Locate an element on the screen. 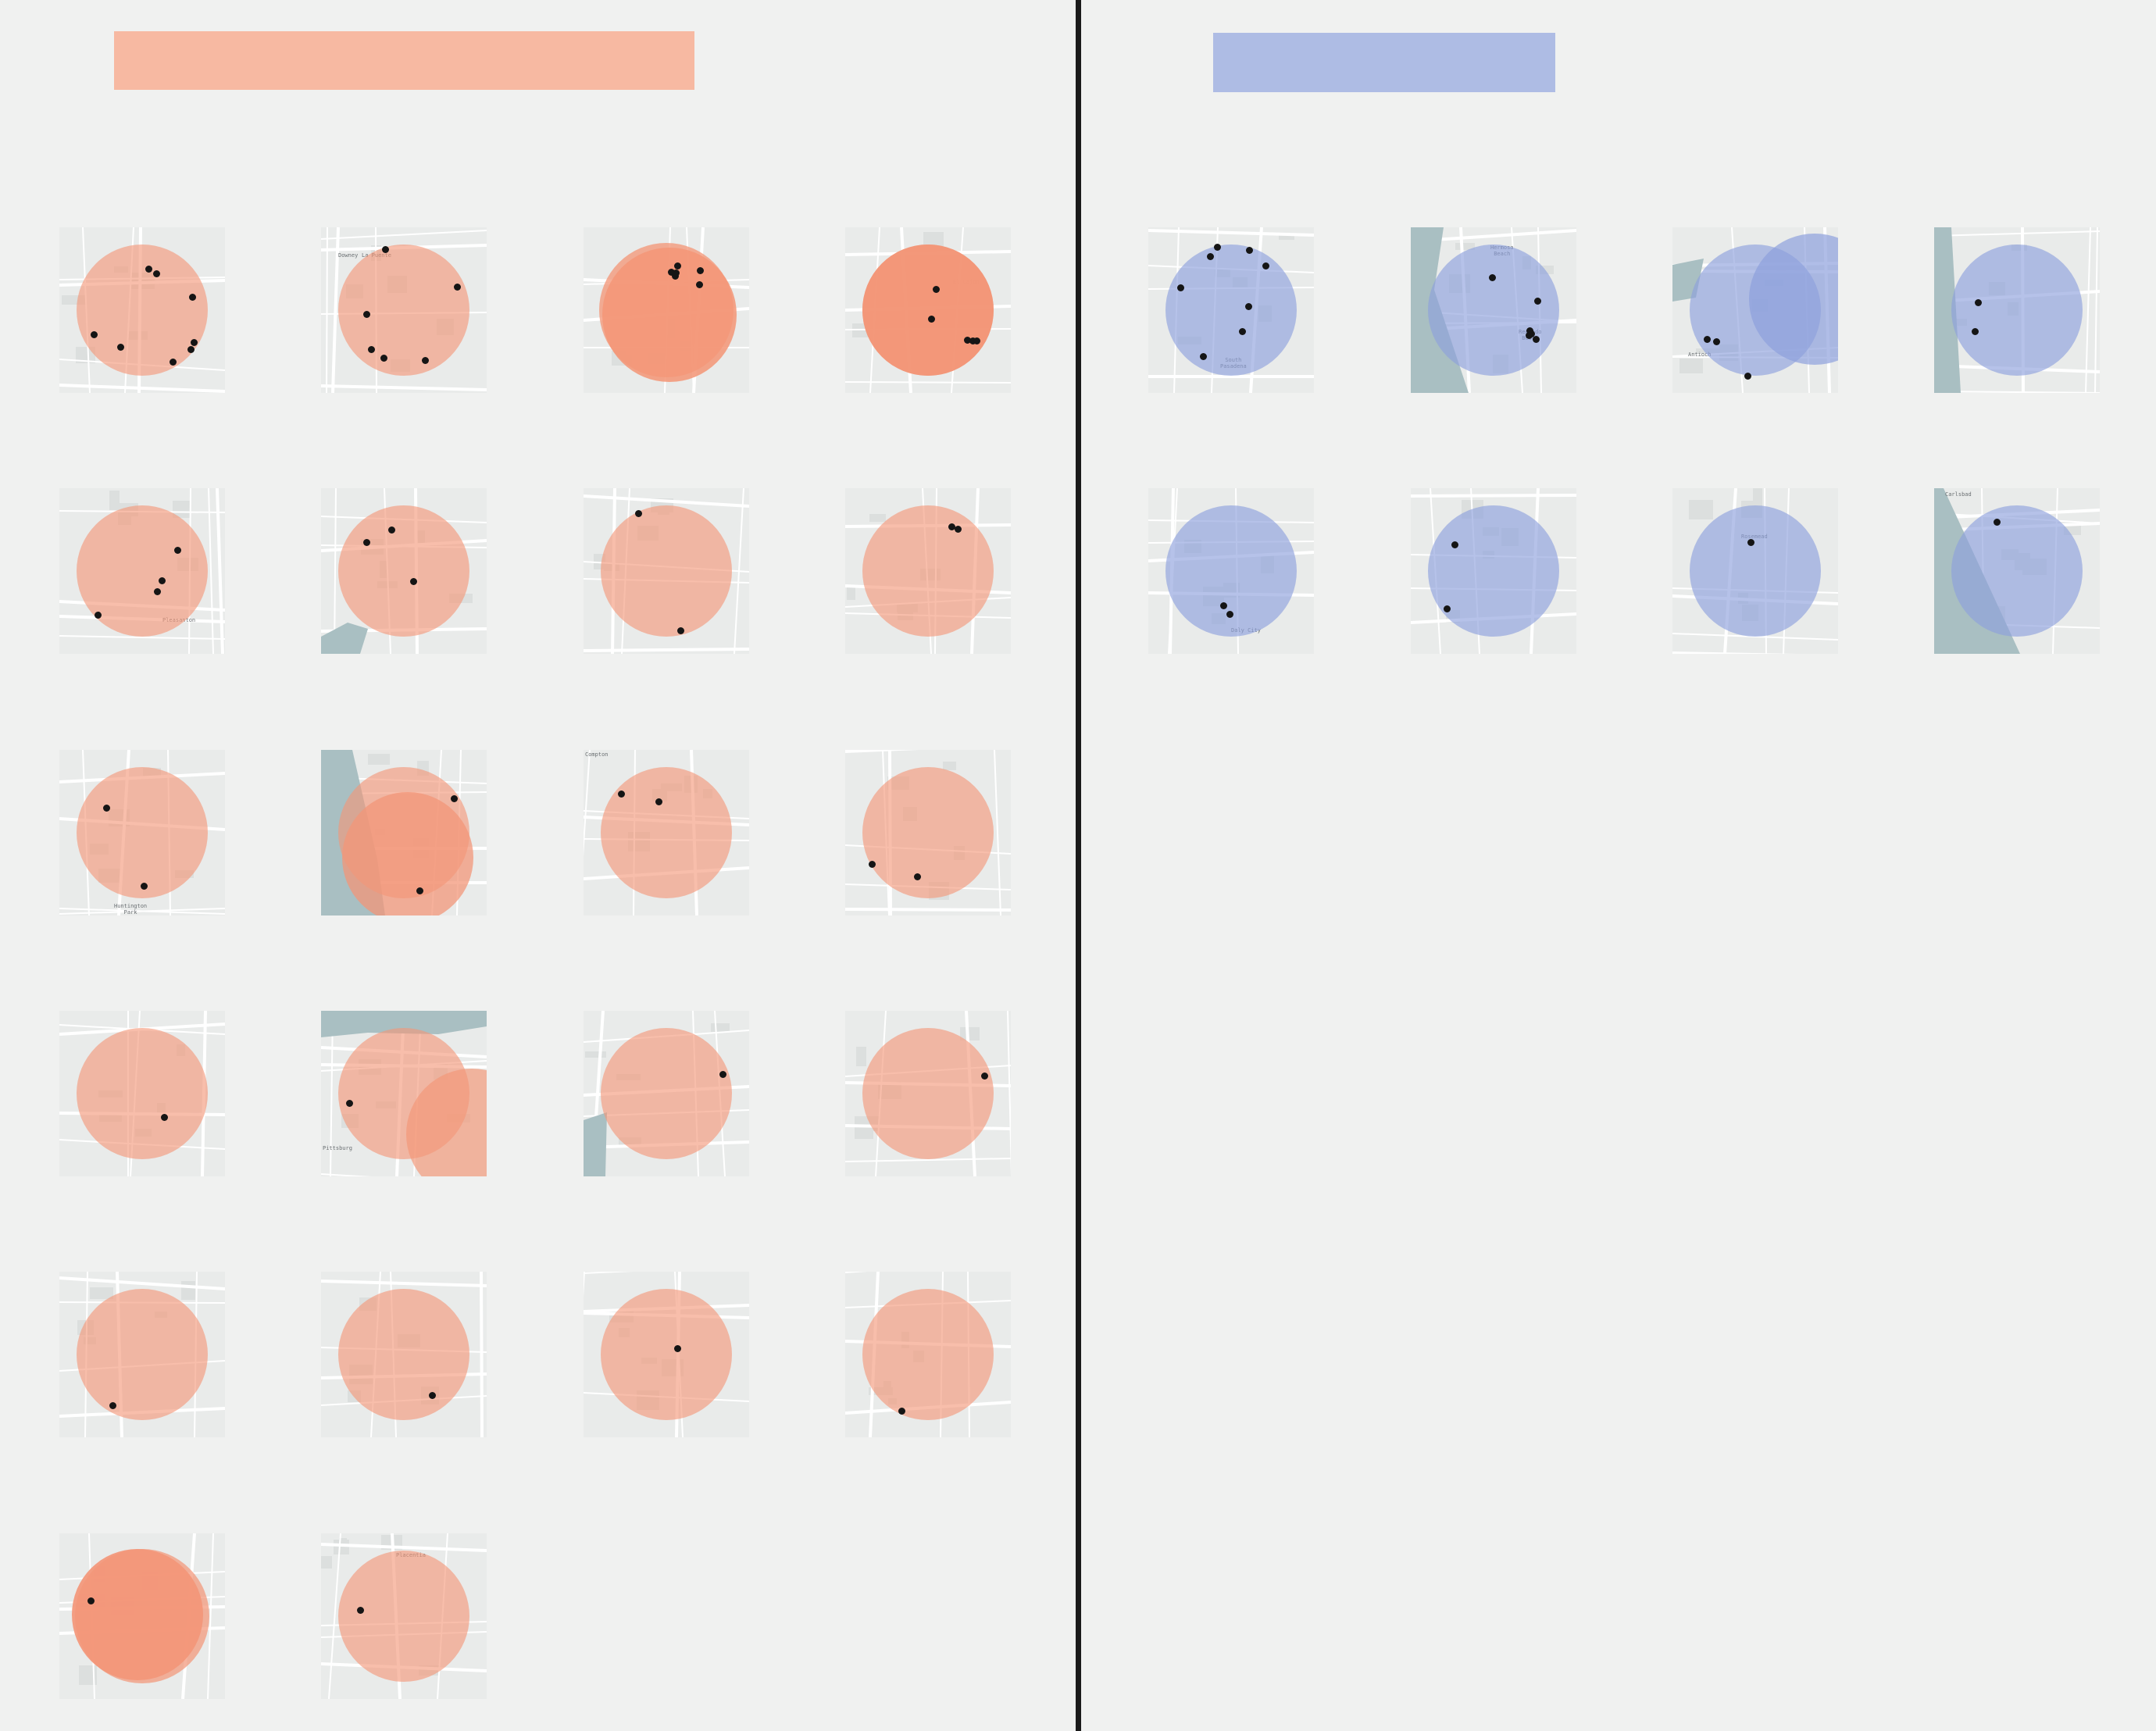  place-label: Huntington Park is located at coordinates (131, 909).